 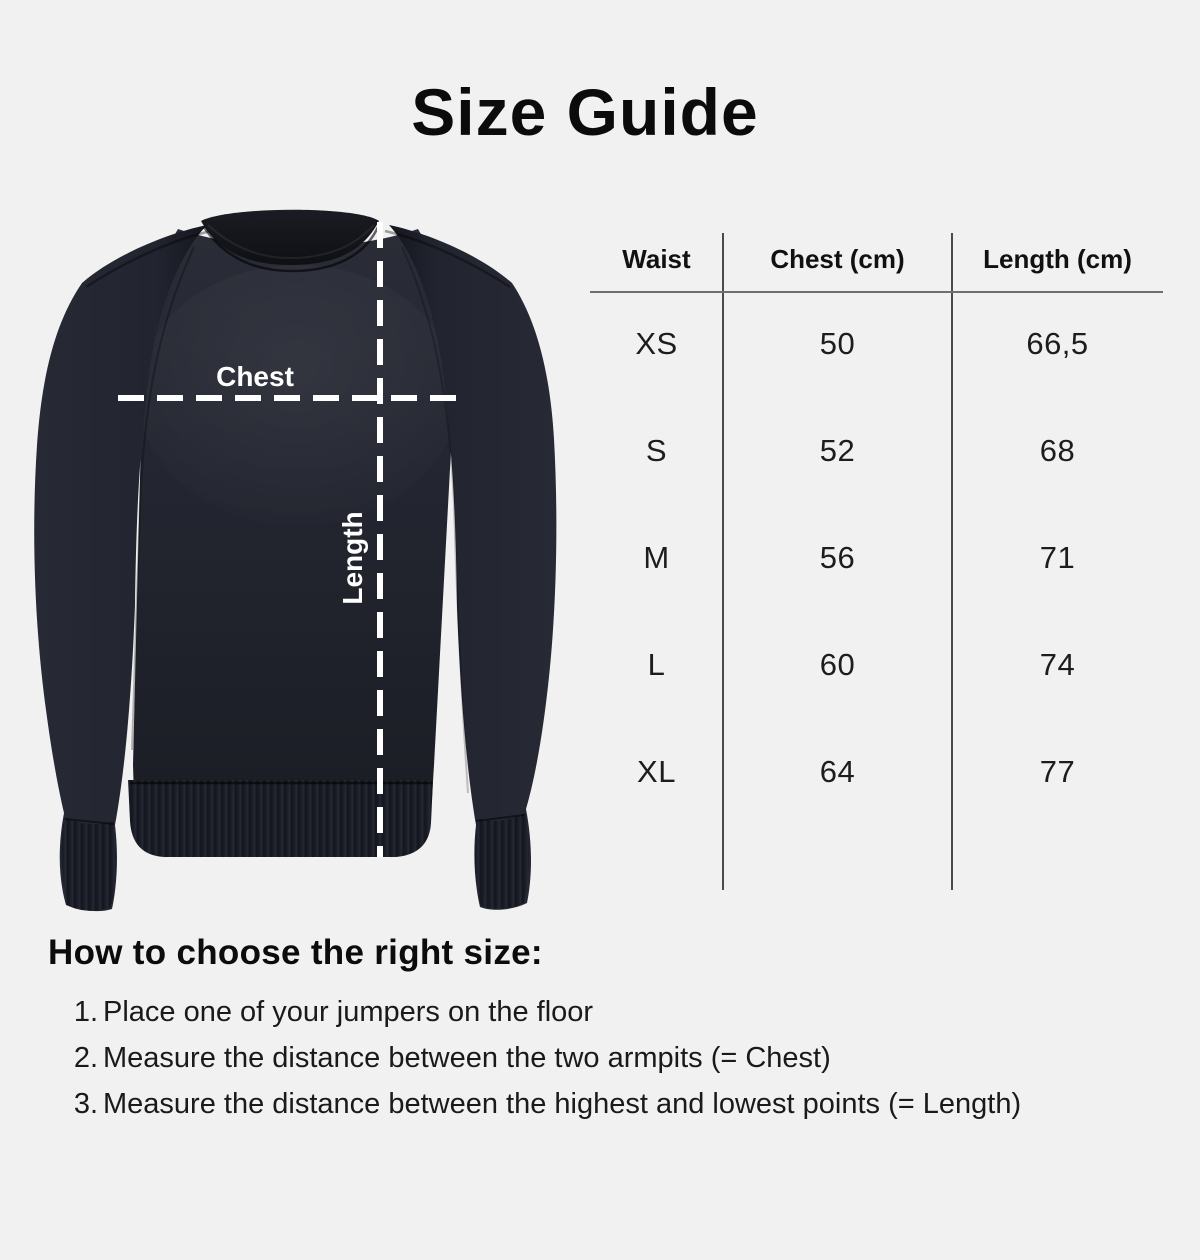 What do you see at coordinates (876, 450) in the screenshot?
I see `table-row-s: S 52 68` at bounding box center [876, 450].